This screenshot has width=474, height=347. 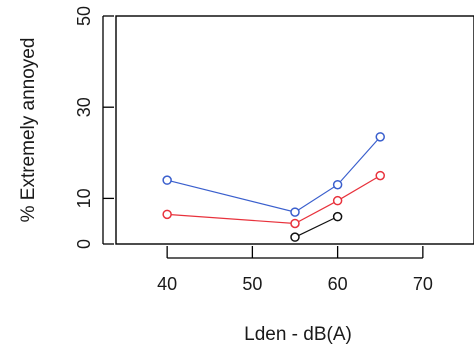 What do you see at coordinates (298, 334) in the screenshot?
I see `x-axis-title: Lden - dB(A)` at bounding box center [298, 334].